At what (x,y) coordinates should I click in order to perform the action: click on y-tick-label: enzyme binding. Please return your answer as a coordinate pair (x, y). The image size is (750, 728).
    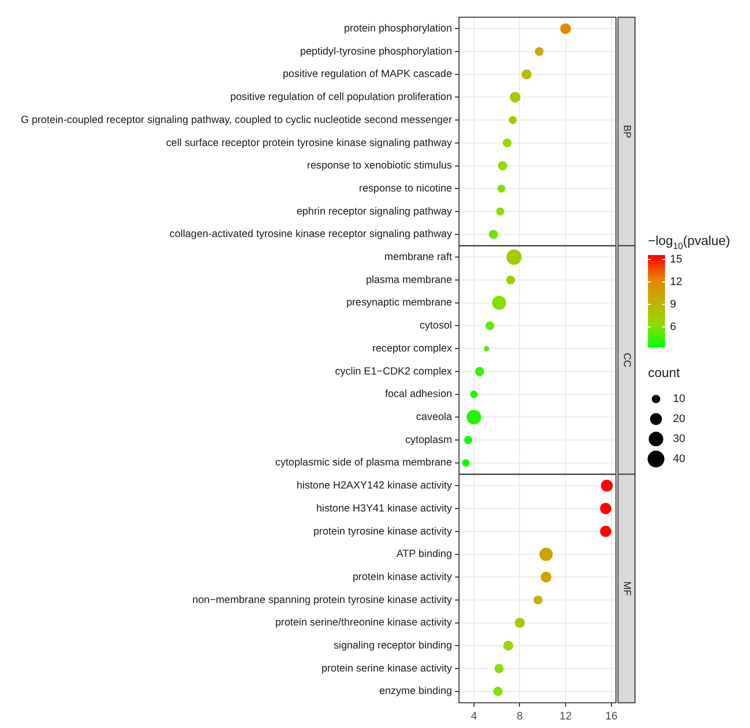
    Looking at the image, I should click on (415, 692).